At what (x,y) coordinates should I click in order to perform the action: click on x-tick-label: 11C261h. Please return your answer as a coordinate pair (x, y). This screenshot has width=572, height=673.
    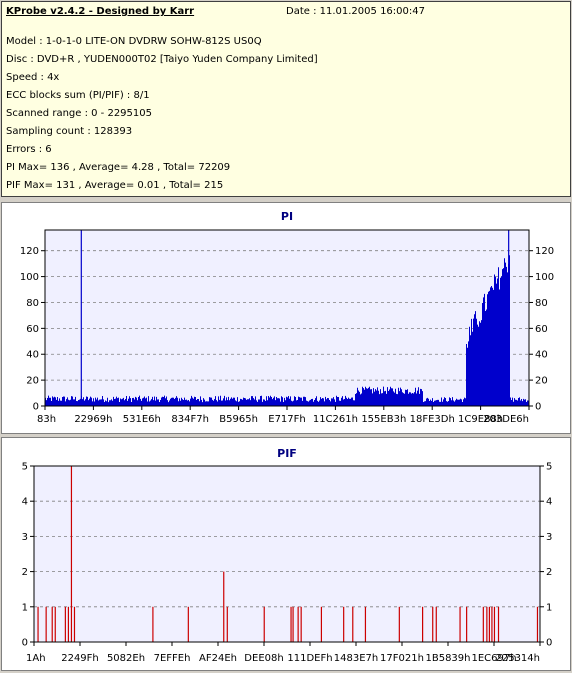
    Looking at the image, I should click on (335, 419).